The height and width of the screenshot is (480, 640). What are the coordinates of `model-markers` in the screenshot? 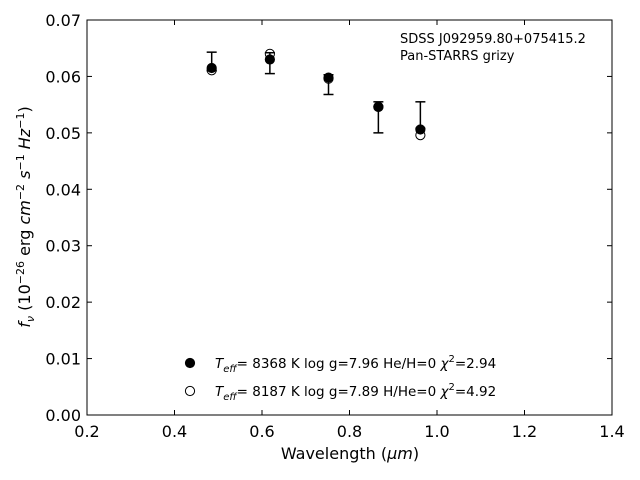 It's located at (316, 94).